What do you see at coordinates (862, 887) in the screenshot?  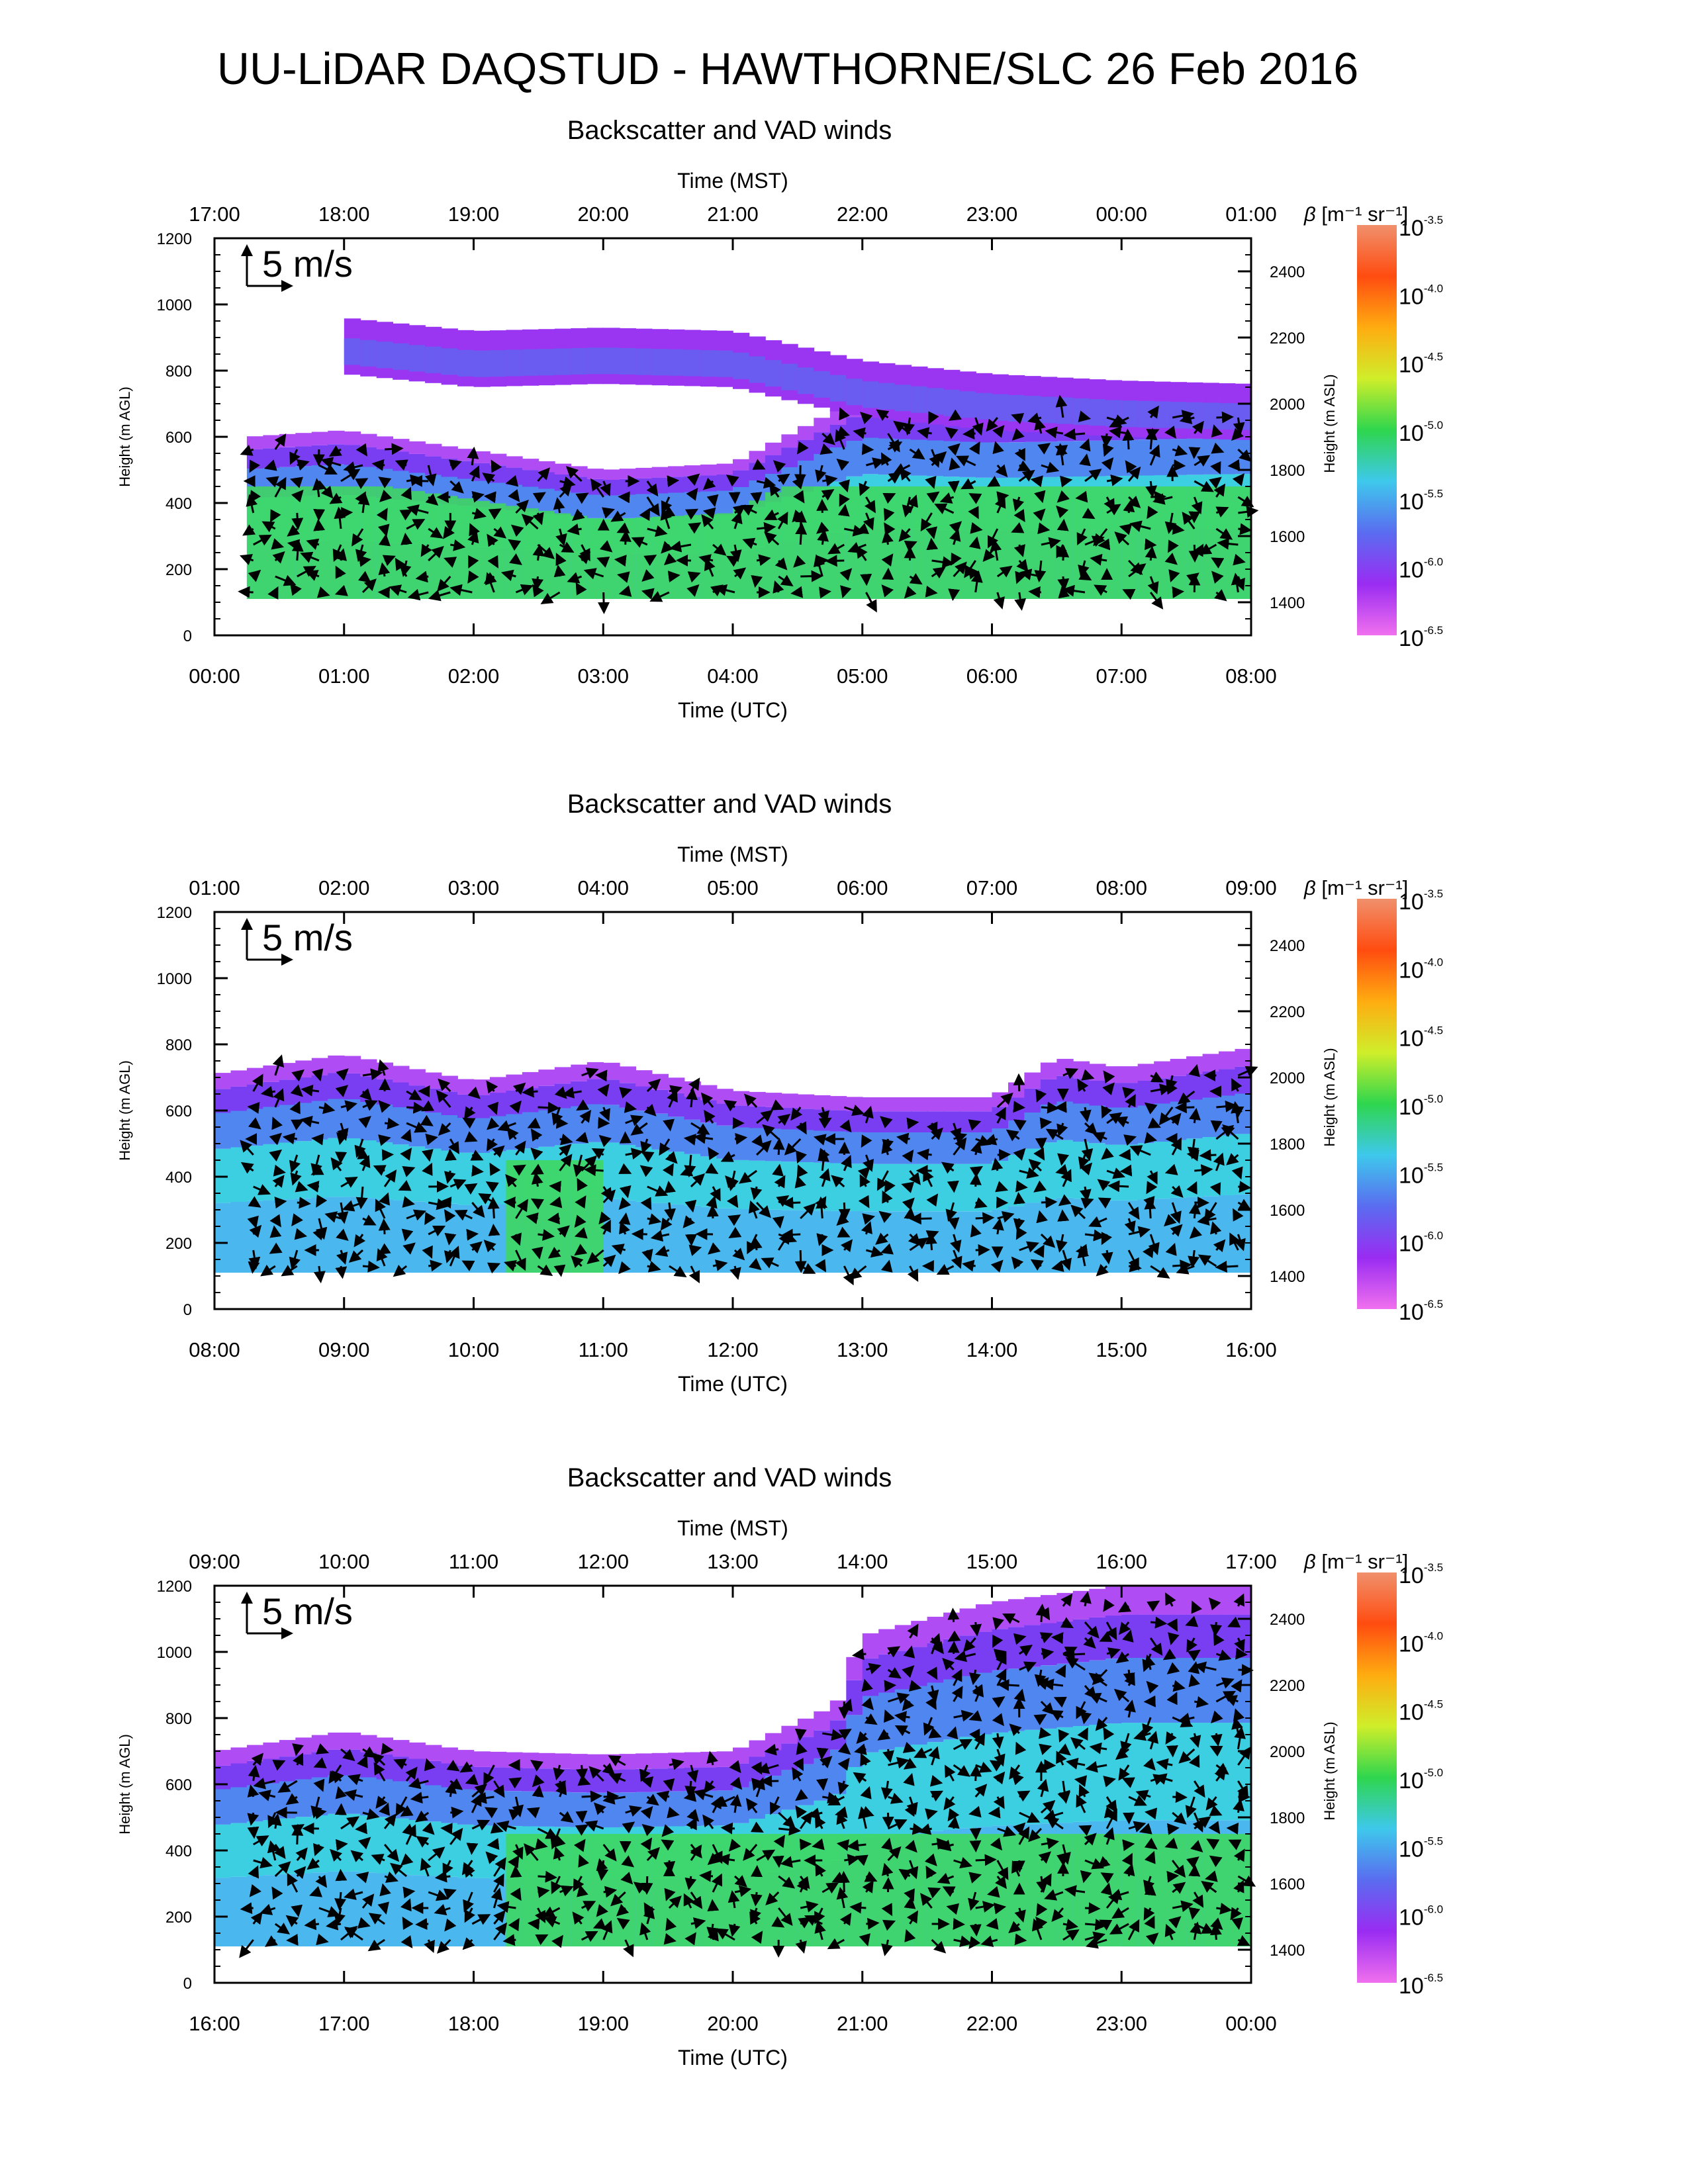 I see `top-x-tick-label: 06:00` at bounding box center [862, 887].